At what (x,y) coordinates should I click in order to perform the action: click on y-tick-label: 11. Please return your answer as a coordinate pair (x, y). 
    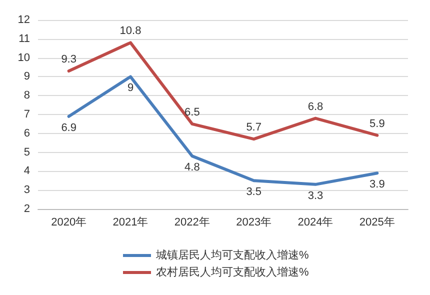
    Looking at the image, I should click on (24, 38).